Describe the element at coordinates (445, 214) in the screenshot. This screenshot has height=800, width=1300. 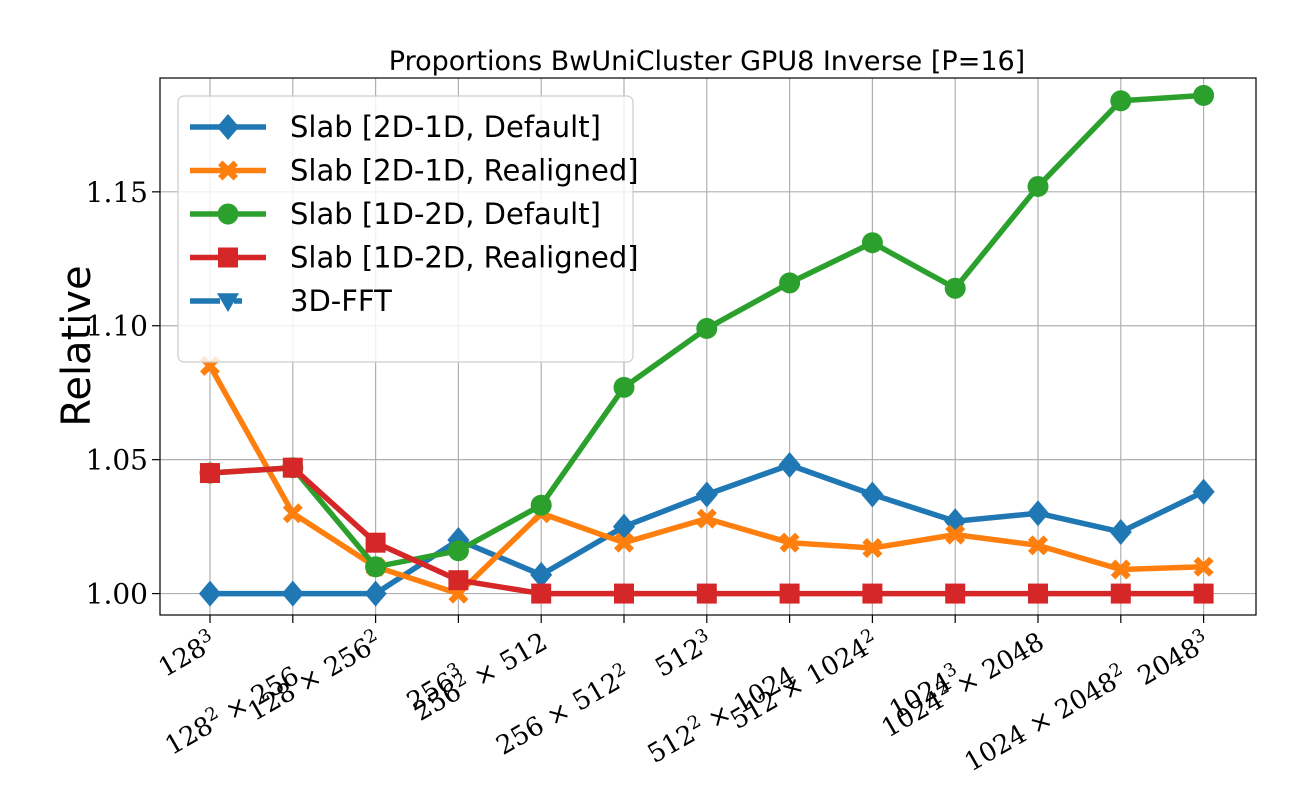
I see `legend-label: Slab [1D-2D, Default]` at that location.